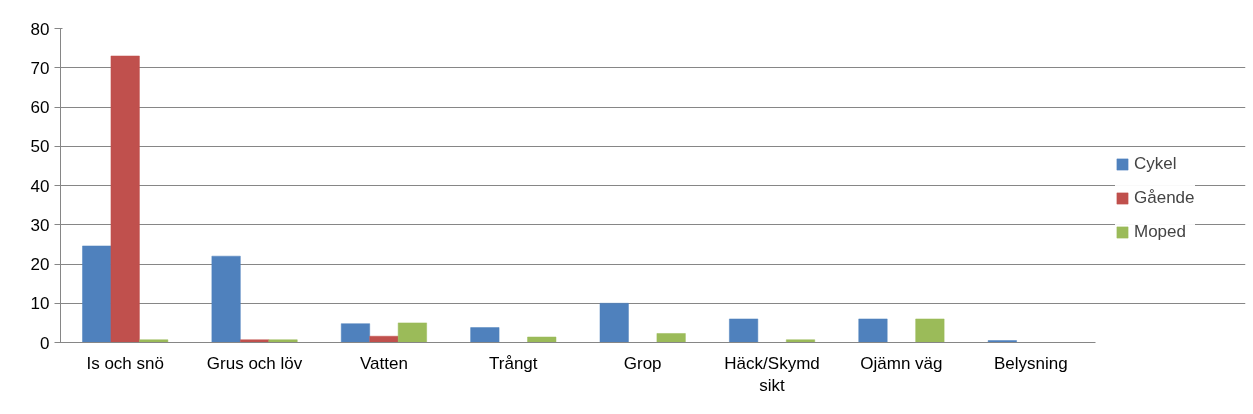  What do you see at coordinates (40, 186) in the screenshot?
I see `y-tick-label: 40` at bounding box center [40, 186].